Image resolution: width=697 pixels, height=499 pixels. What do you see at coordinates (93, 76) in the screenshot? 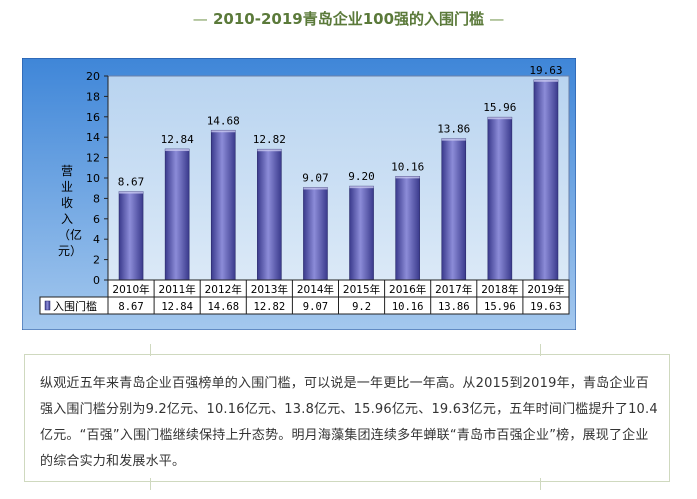
I see `y-tick-label: 20` at bounding box center [93, 76].